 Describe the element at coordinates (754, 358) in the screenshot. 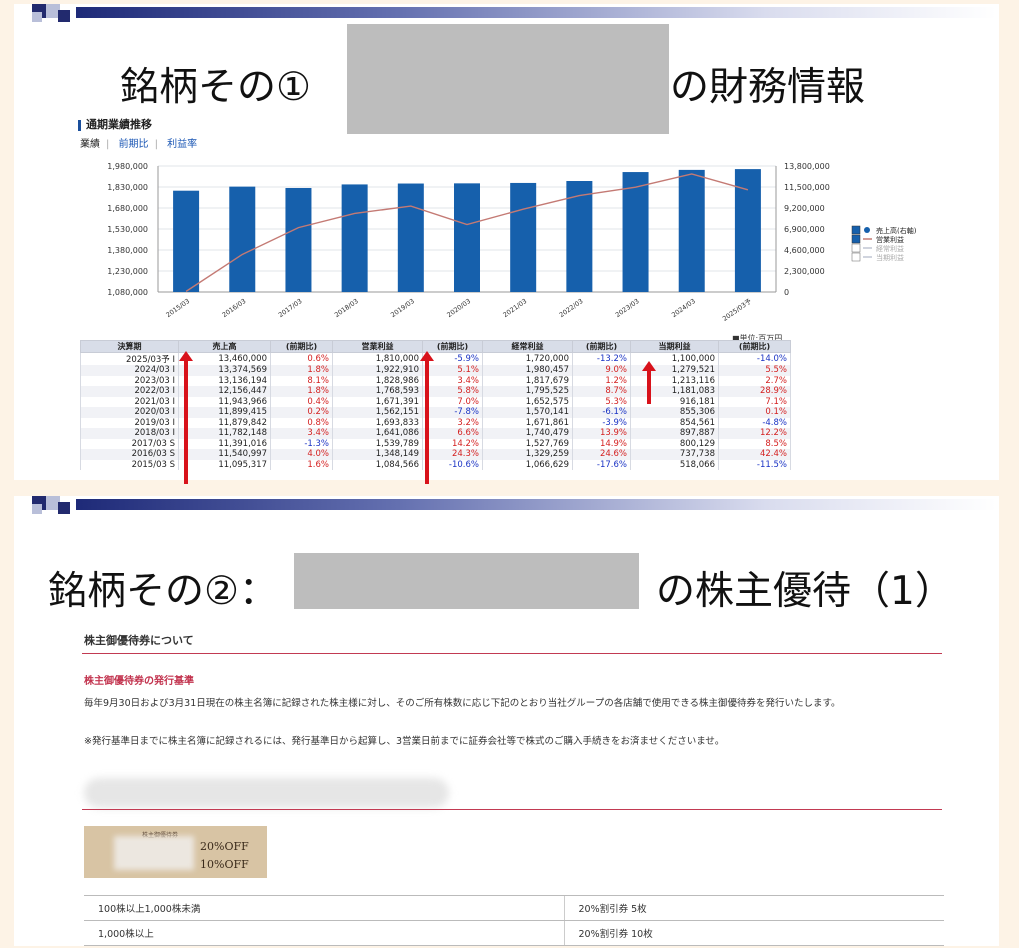

I see `table-cell: -14.0%` at that location.